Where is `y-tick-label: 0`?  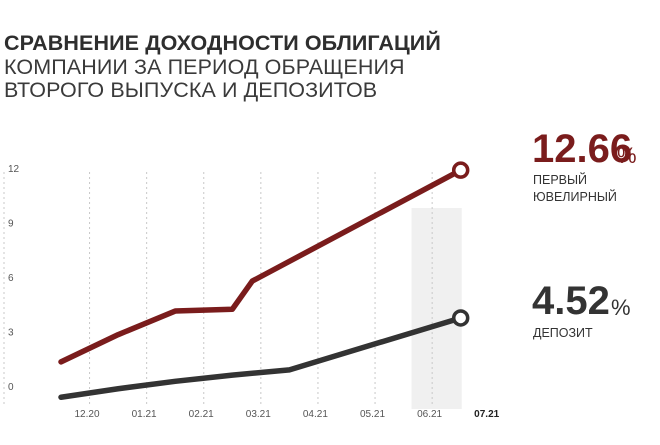 y-tick-label: 0 is located at coordinates (11, 387).